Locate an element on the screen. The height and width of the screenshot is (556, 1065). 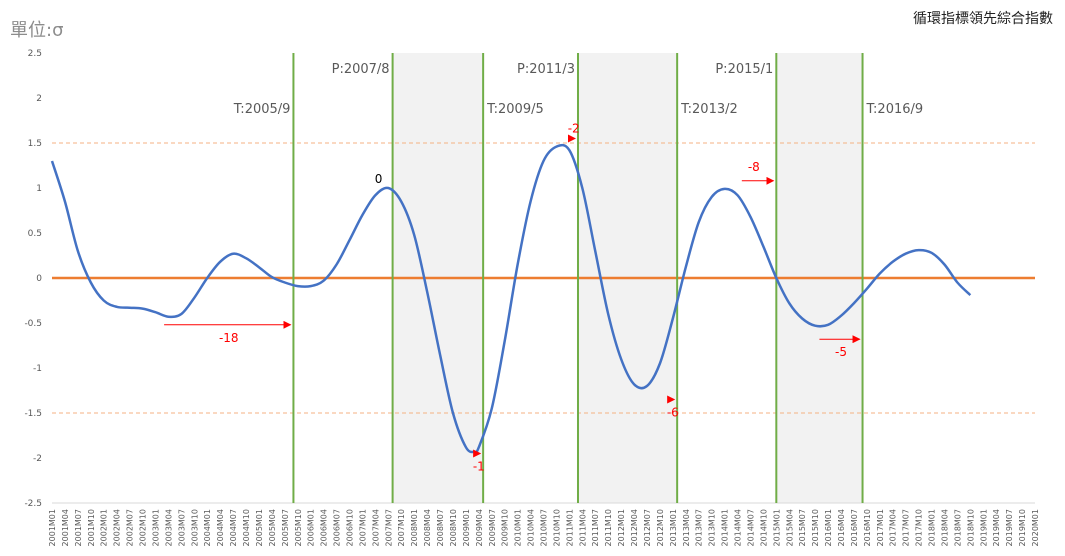
x-tick-label: 2001M01 is located at coordinates (52, 527).